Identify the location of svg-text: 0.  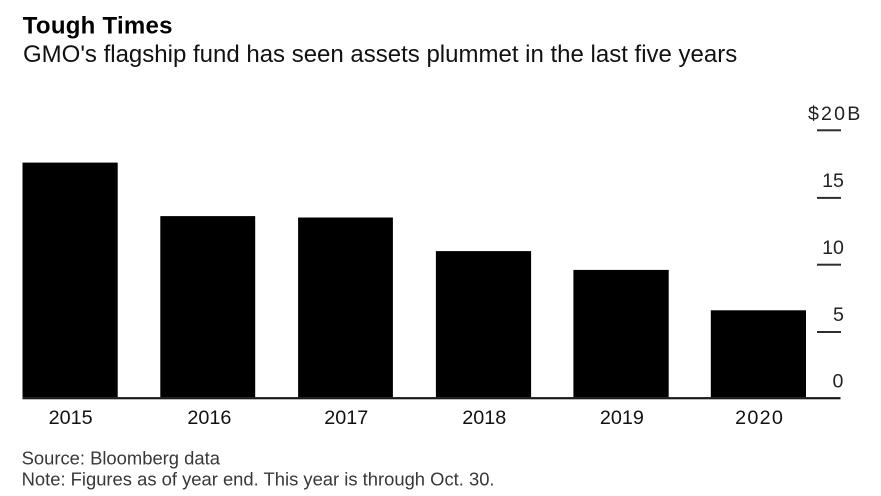
(837, 382).